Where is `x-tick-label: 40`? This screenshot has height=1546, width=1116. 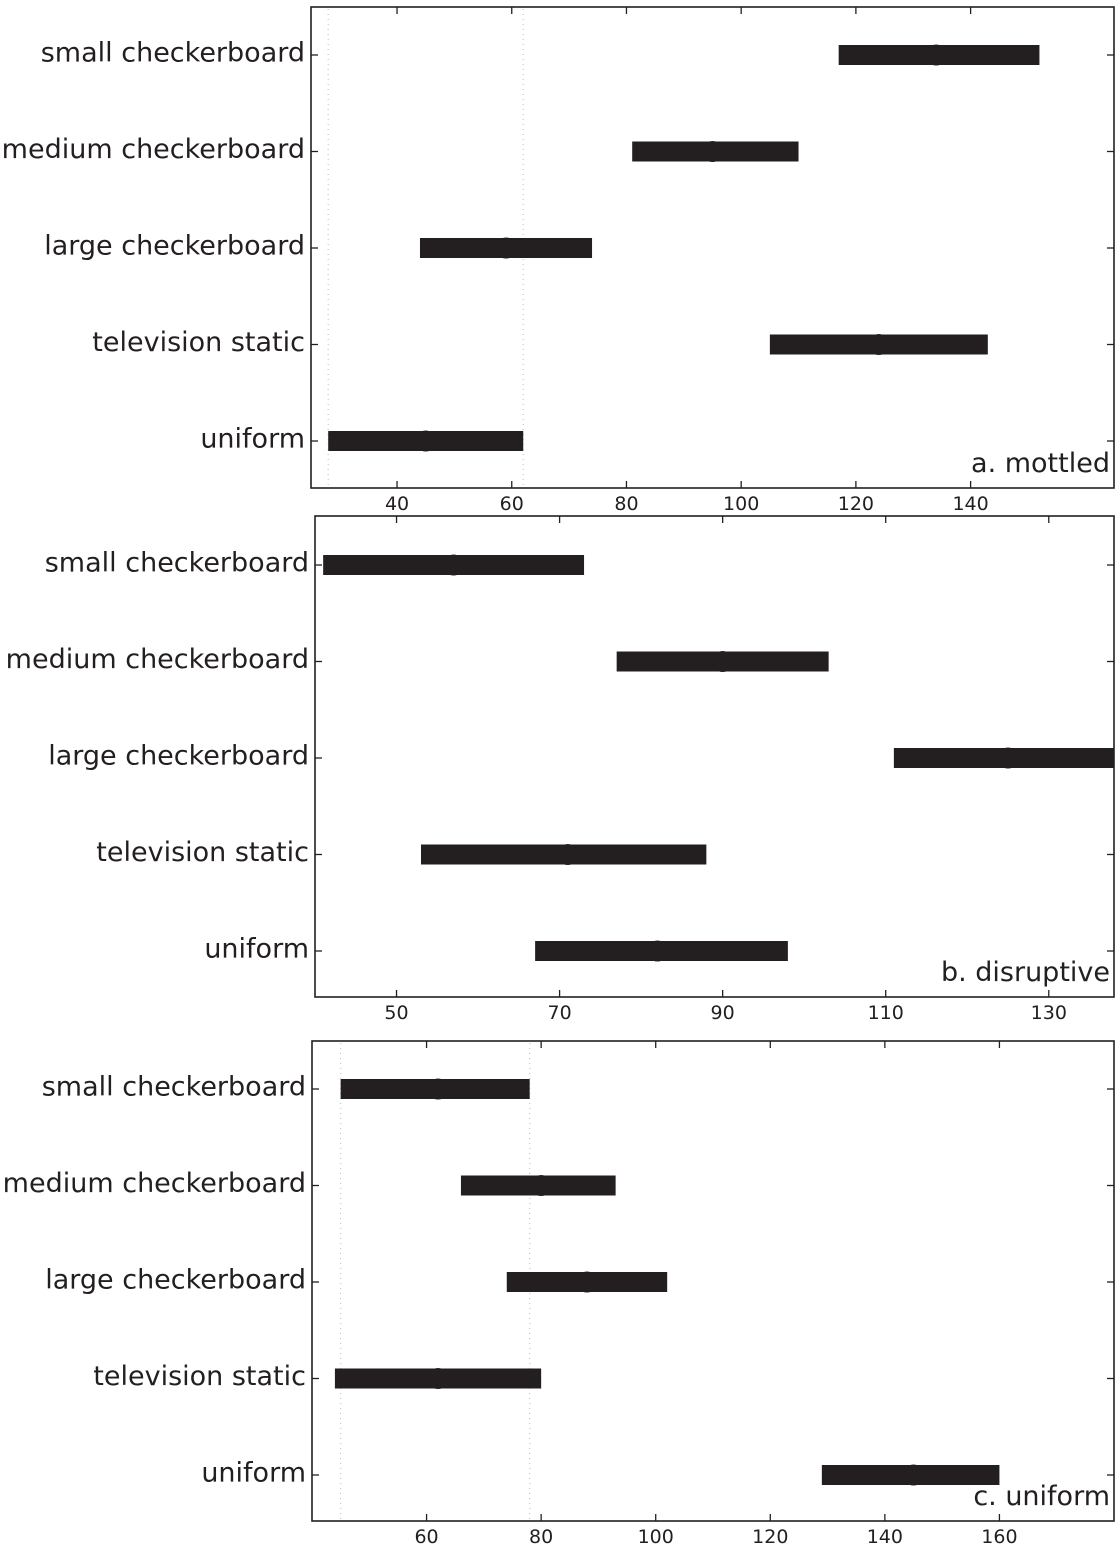
x-tick-label: 40 is located at coordinates (397, 504).